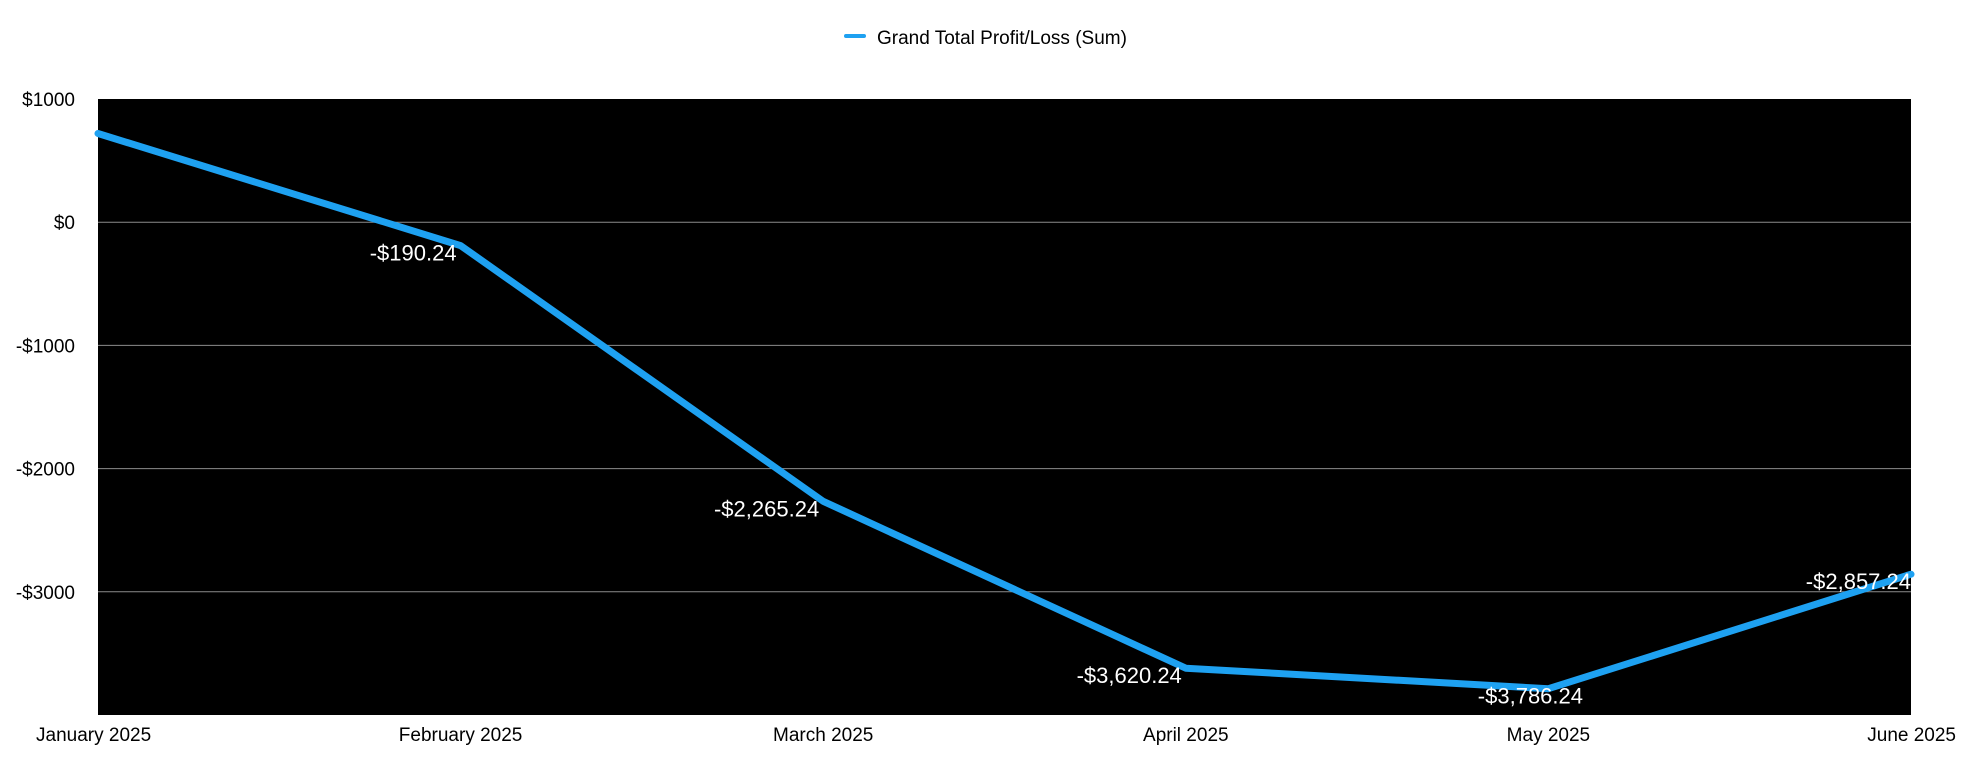 This screenshot has width=1976, height=762. I want to click on y-tick-label: -$2000, so click(45, 470).